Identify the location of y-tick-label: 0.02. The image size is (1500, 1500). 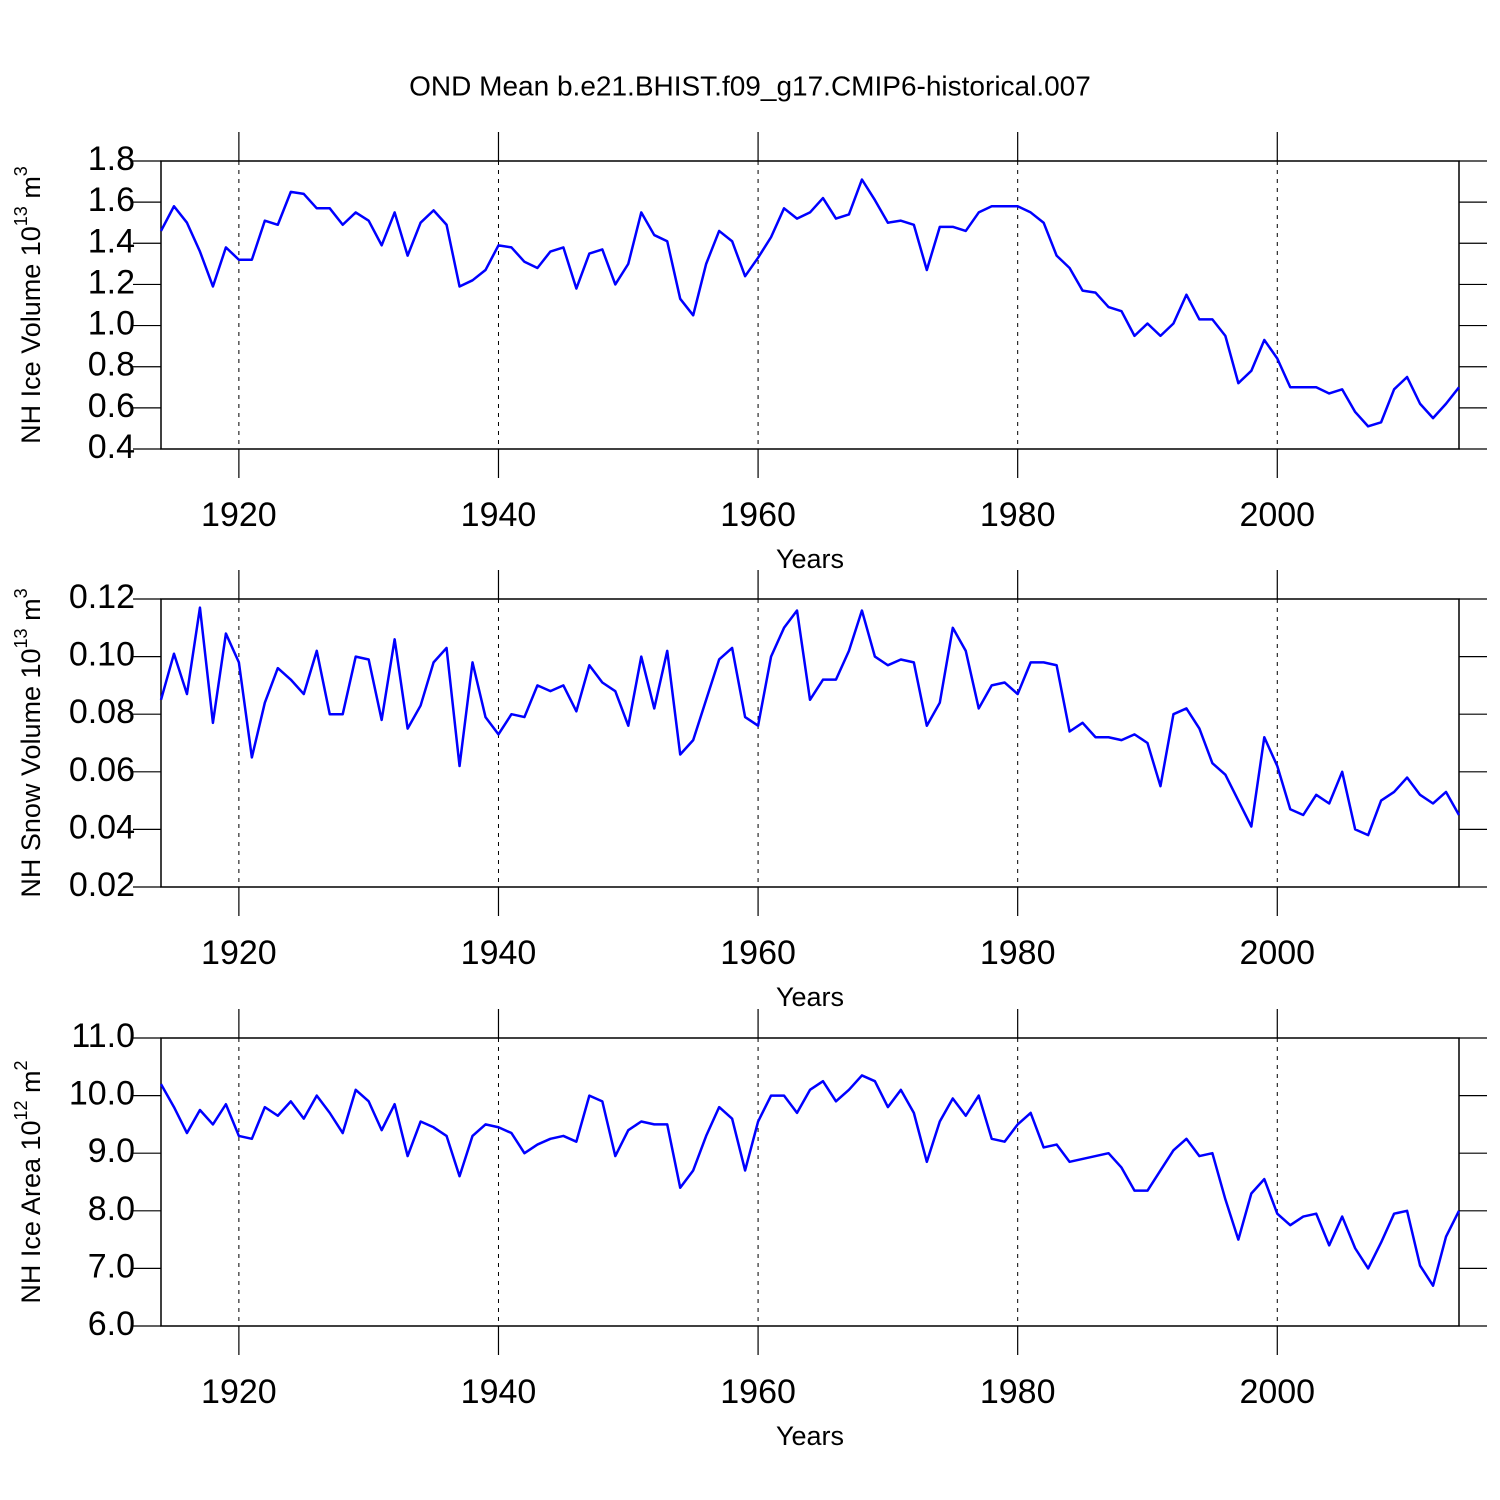
(102, 885).